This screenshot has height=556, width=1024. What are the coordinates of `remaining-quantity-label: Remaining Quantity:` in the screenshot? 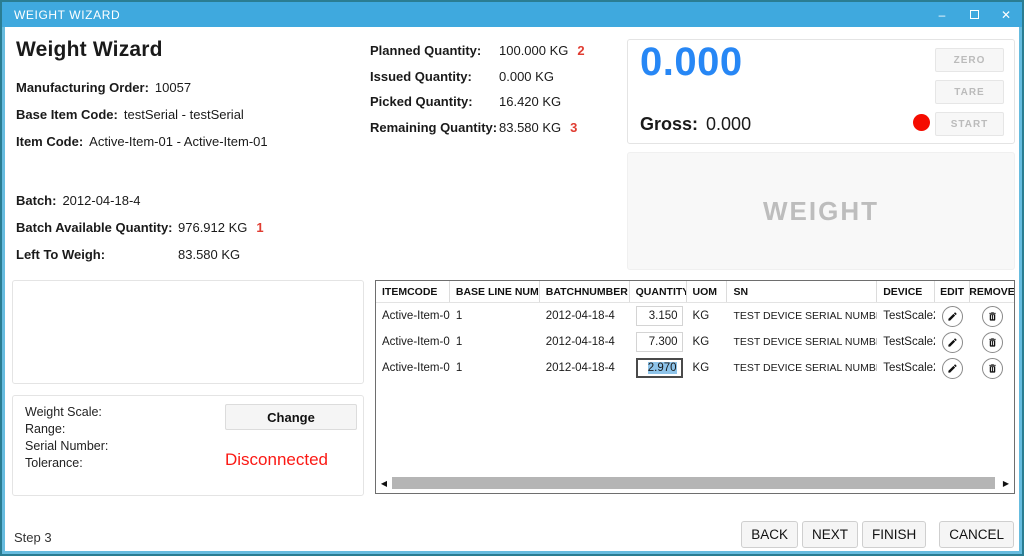 It's located at (434, 127).